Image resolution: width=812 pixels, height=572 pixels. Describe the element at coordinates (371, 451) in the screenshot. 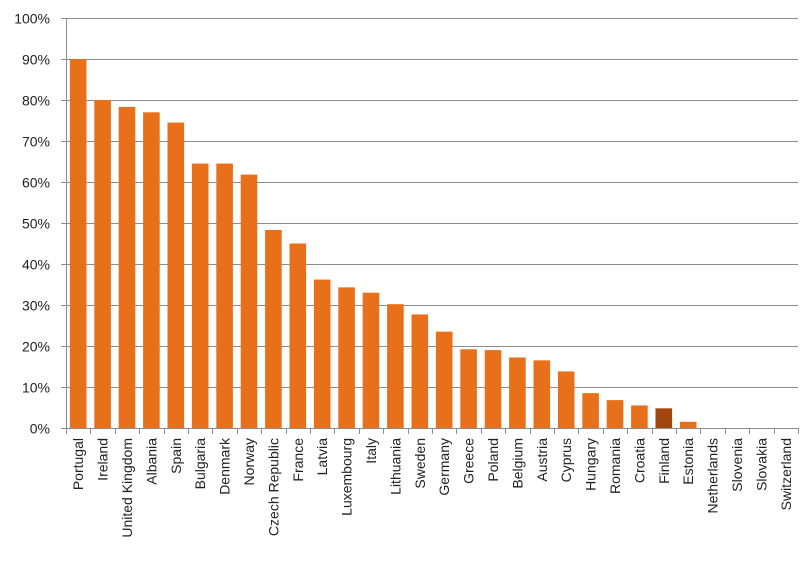

I see `x-category-label: Italy` at that location.